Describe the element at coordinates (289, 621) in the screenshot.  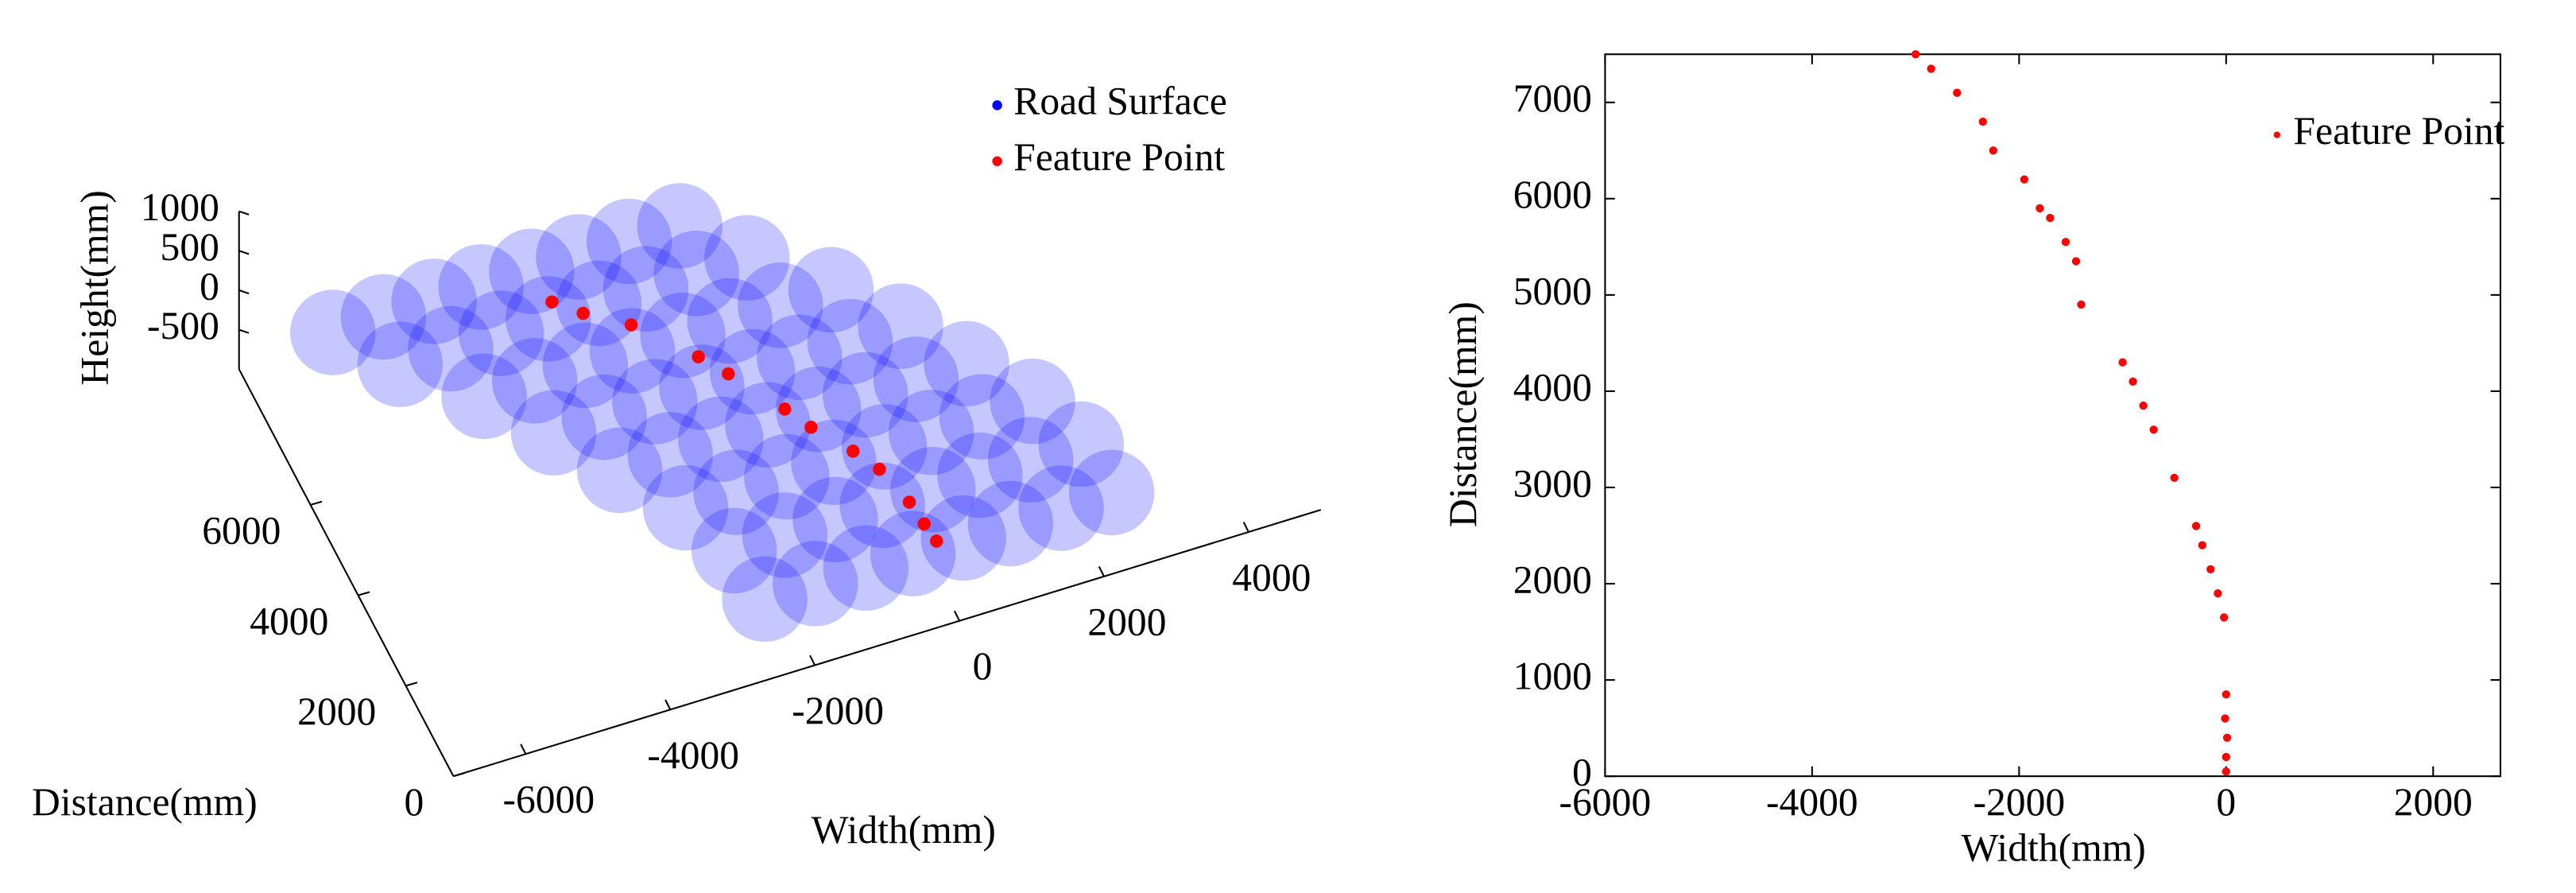
I see `y-tick-label: 4000` at that location.